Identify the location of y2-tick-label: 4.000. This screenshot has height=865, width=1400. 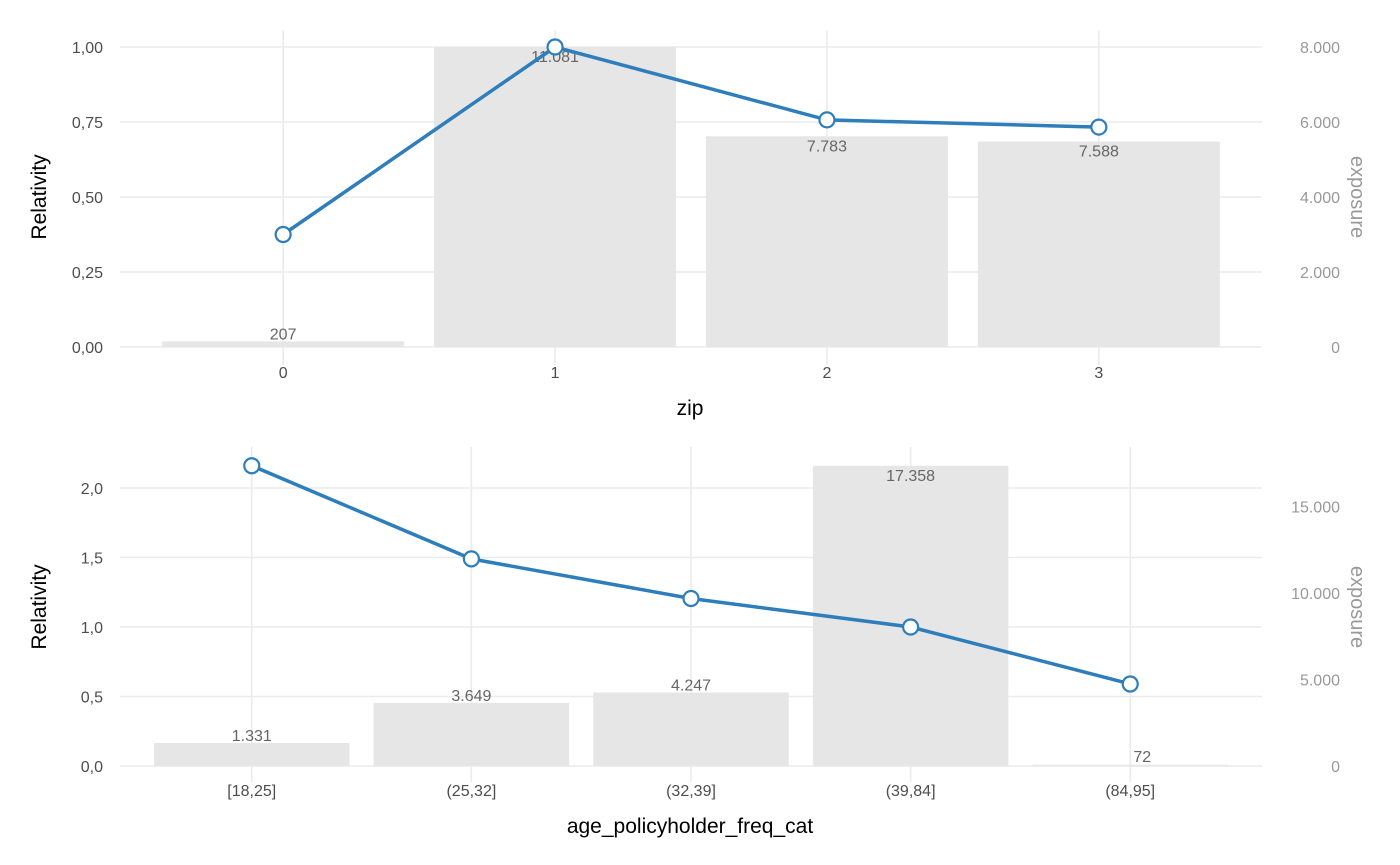
(1320, 198).